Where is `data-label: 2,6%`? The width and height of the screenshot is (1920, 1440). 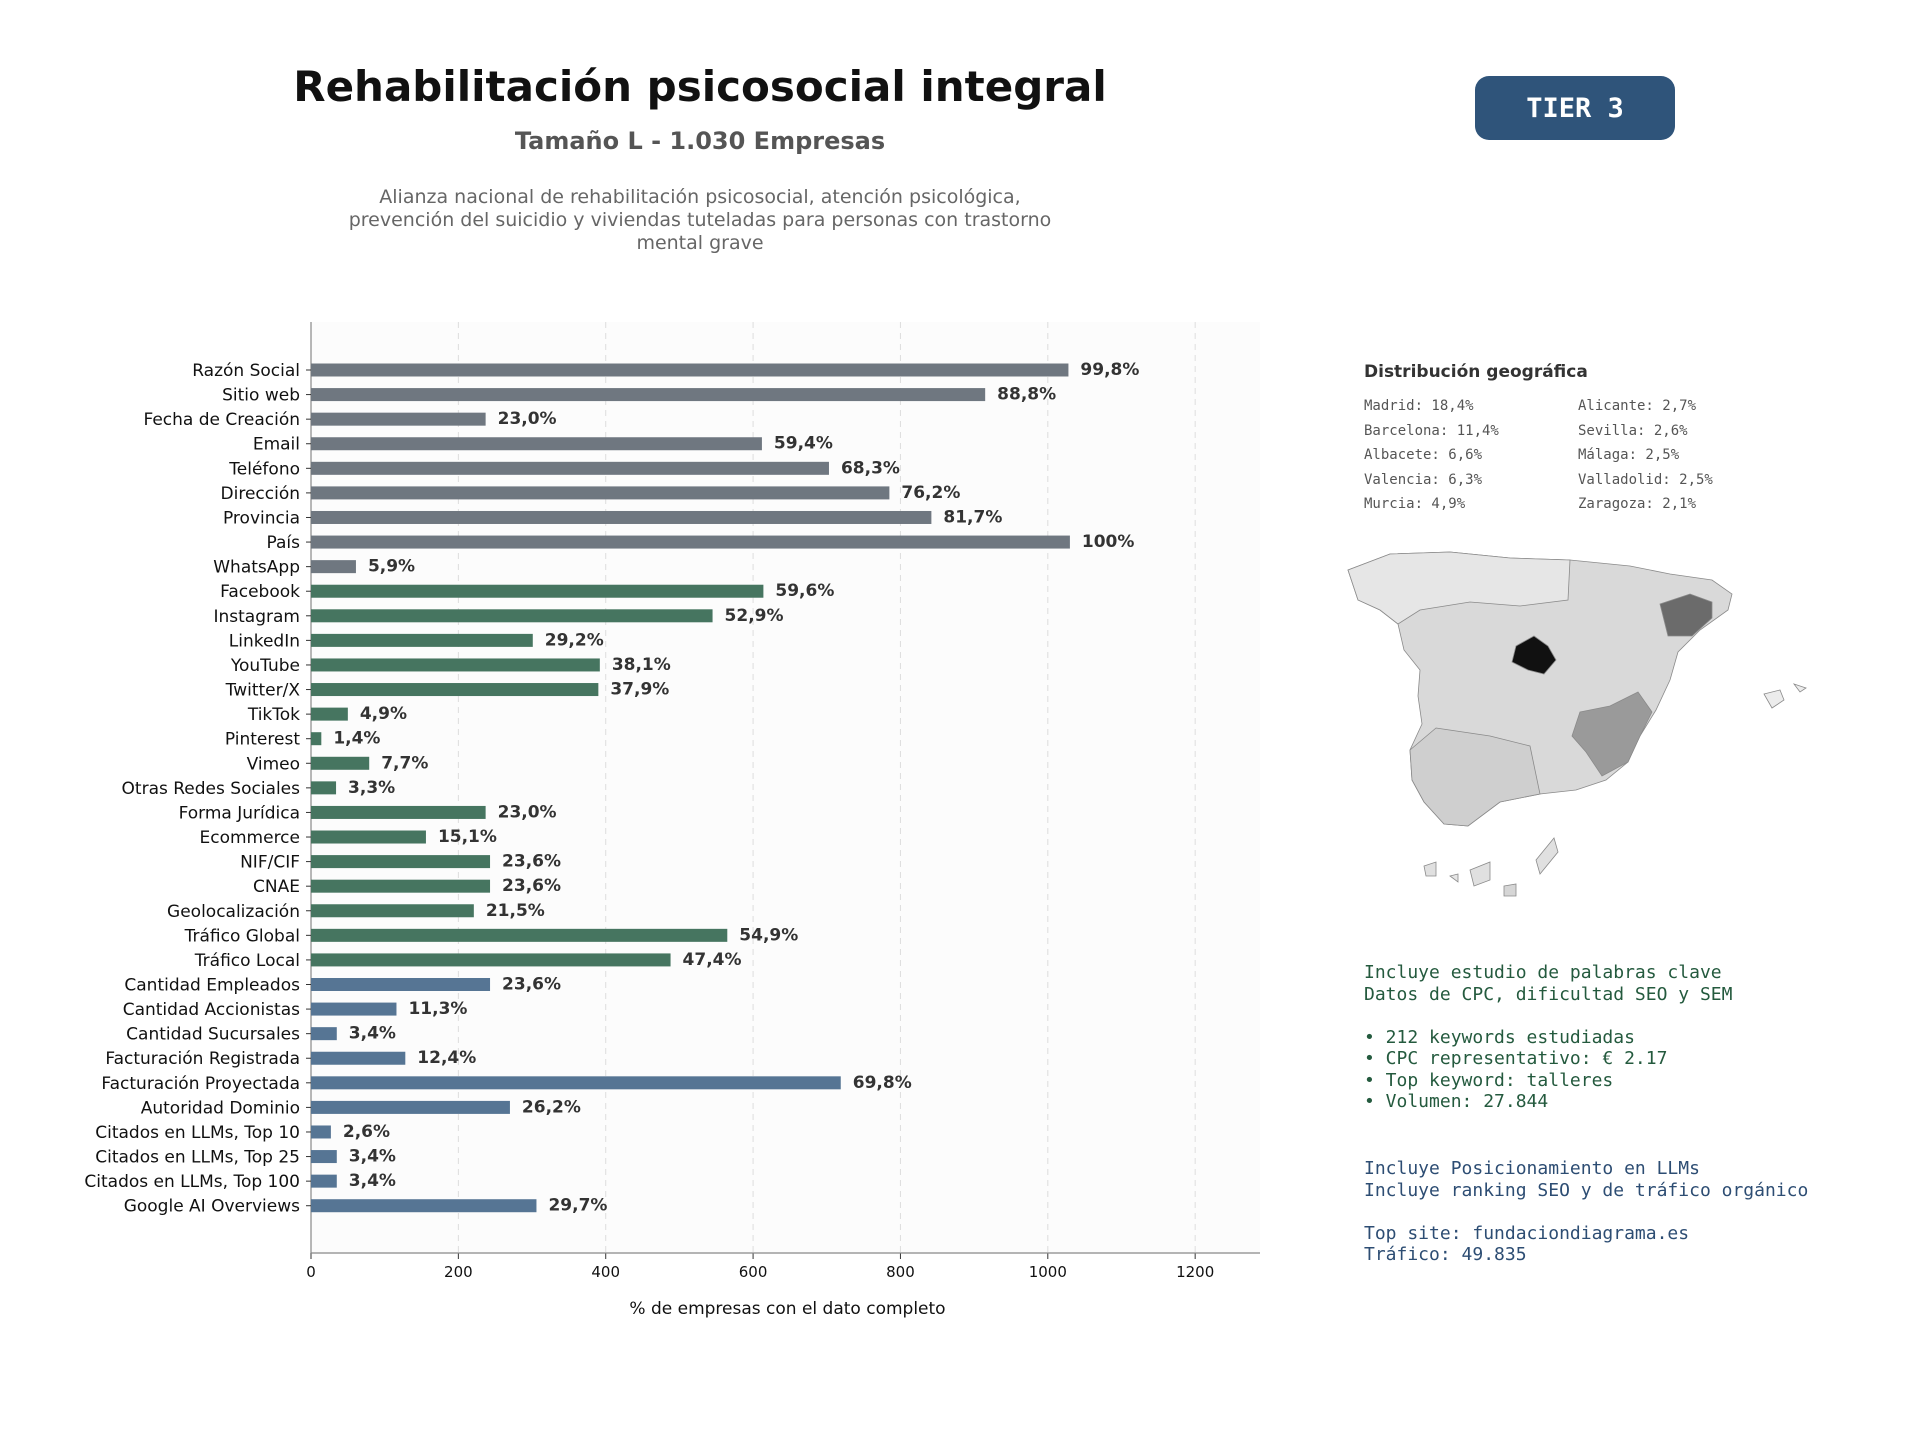 data-label: 2,6% is located at coordinates (366, 1132).